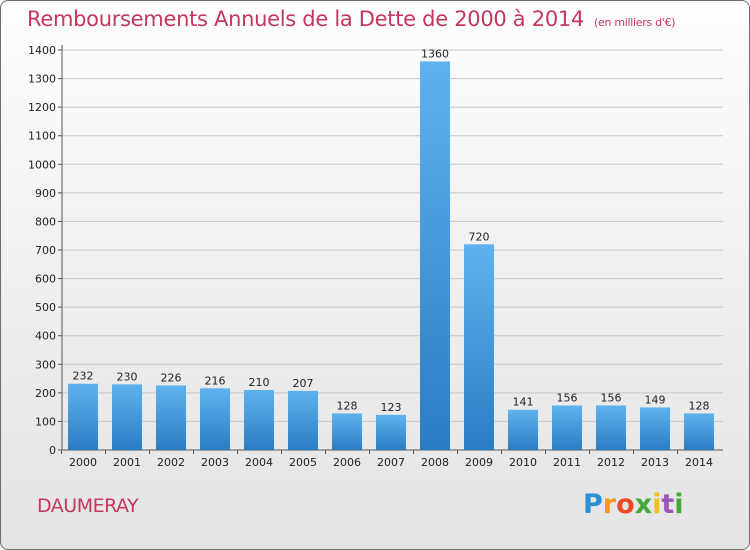 Image resolution: width=750 pixels, height=550 pixels. What do you see at coordinates (303, 462) in the screenshot?
I see `x-tick-label: 2005` at bounding box center [303, 462].